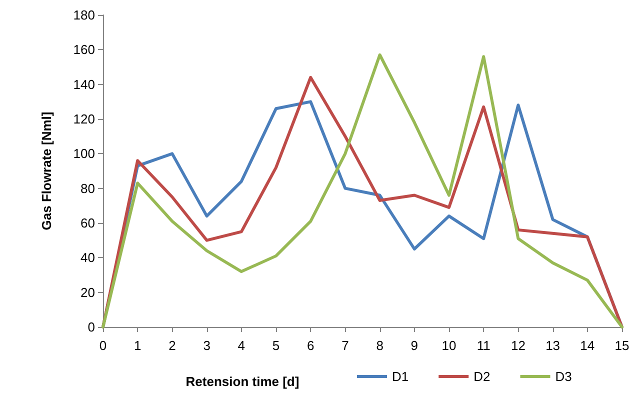  What do you see at coordinates (206, 345) in the screenshot?
I see `x-tick-label: 3` at bounding box center [206, 345].